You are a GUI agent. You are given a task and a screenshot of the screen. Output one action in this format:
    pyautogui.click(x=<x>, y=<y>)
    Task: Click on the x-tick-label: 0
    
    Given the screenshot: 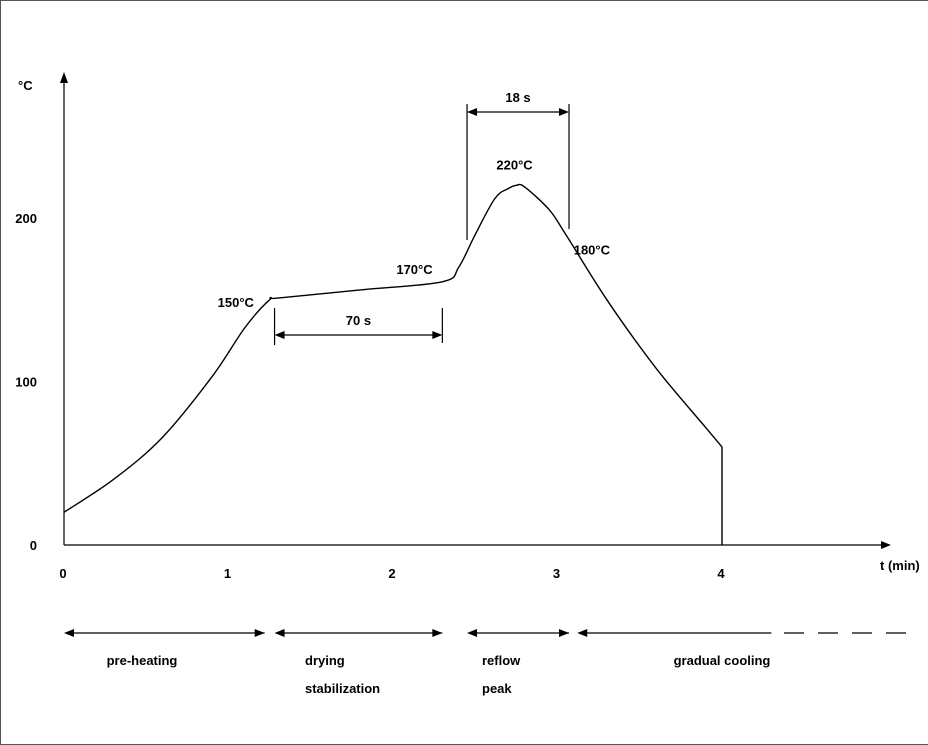 What is the action you would take?
    pyautogui.click(x=62, y=573)
    